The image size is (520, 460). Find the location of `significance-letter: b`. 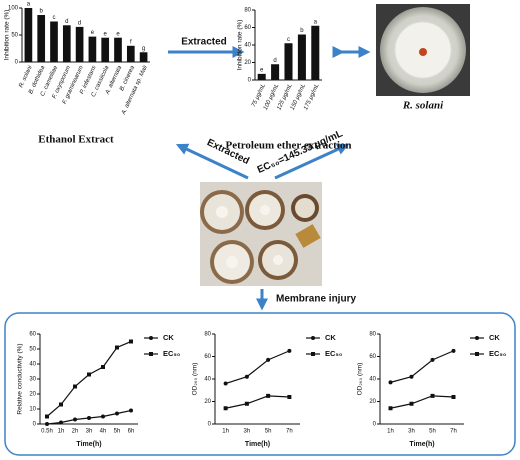

significance-letter: b is located at coordinates (302, 31).